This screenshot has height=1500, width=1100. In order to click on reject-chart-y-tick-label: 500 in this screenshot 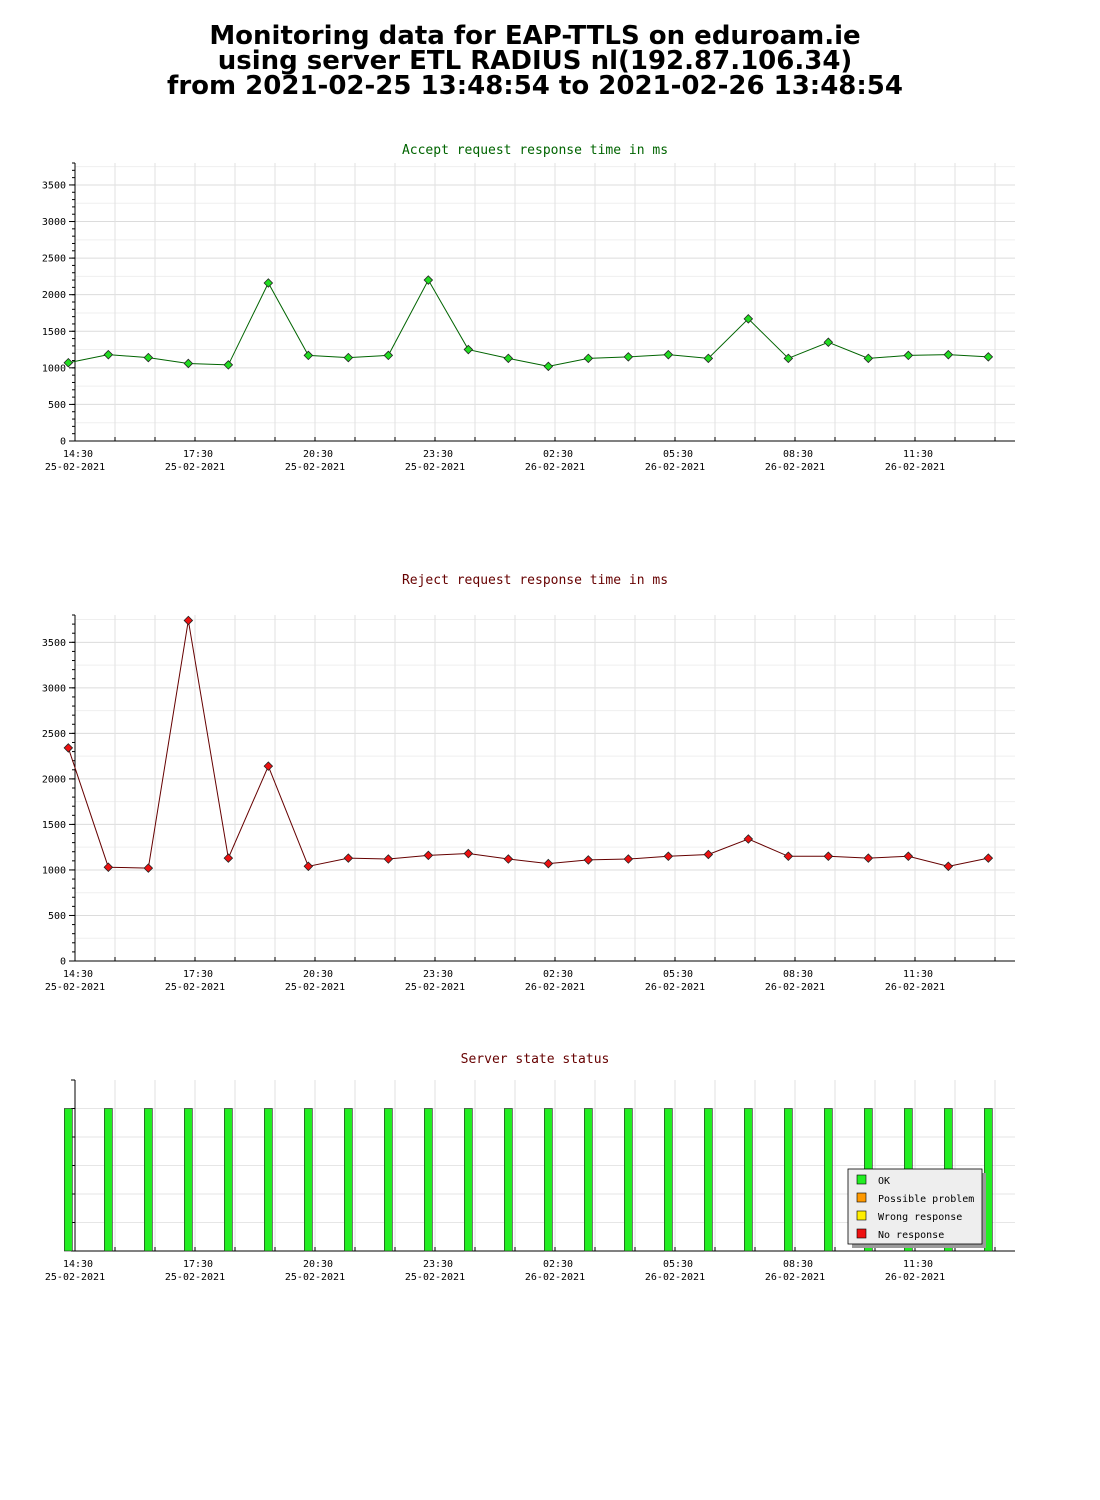, I will do `click(57, 916)`.